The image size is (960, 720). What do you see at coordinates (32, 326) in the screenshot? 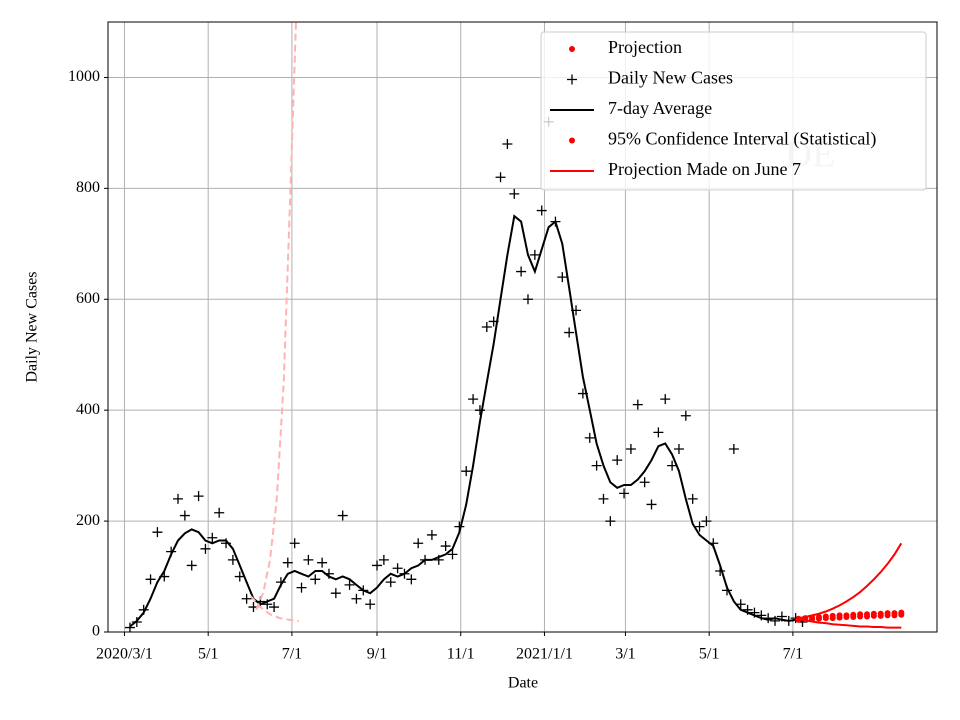
I see `y-axis-label: Daily New Cases` at bounding box center [32, 326].